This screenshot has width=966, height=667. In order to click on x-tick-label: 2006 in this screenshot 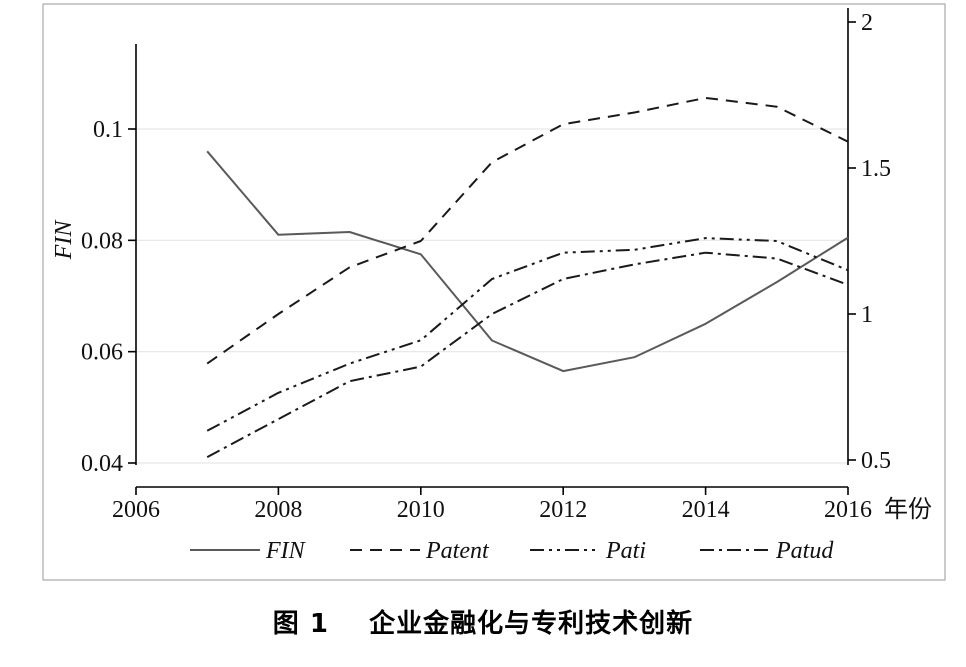, I will do `click(136, 510)`.